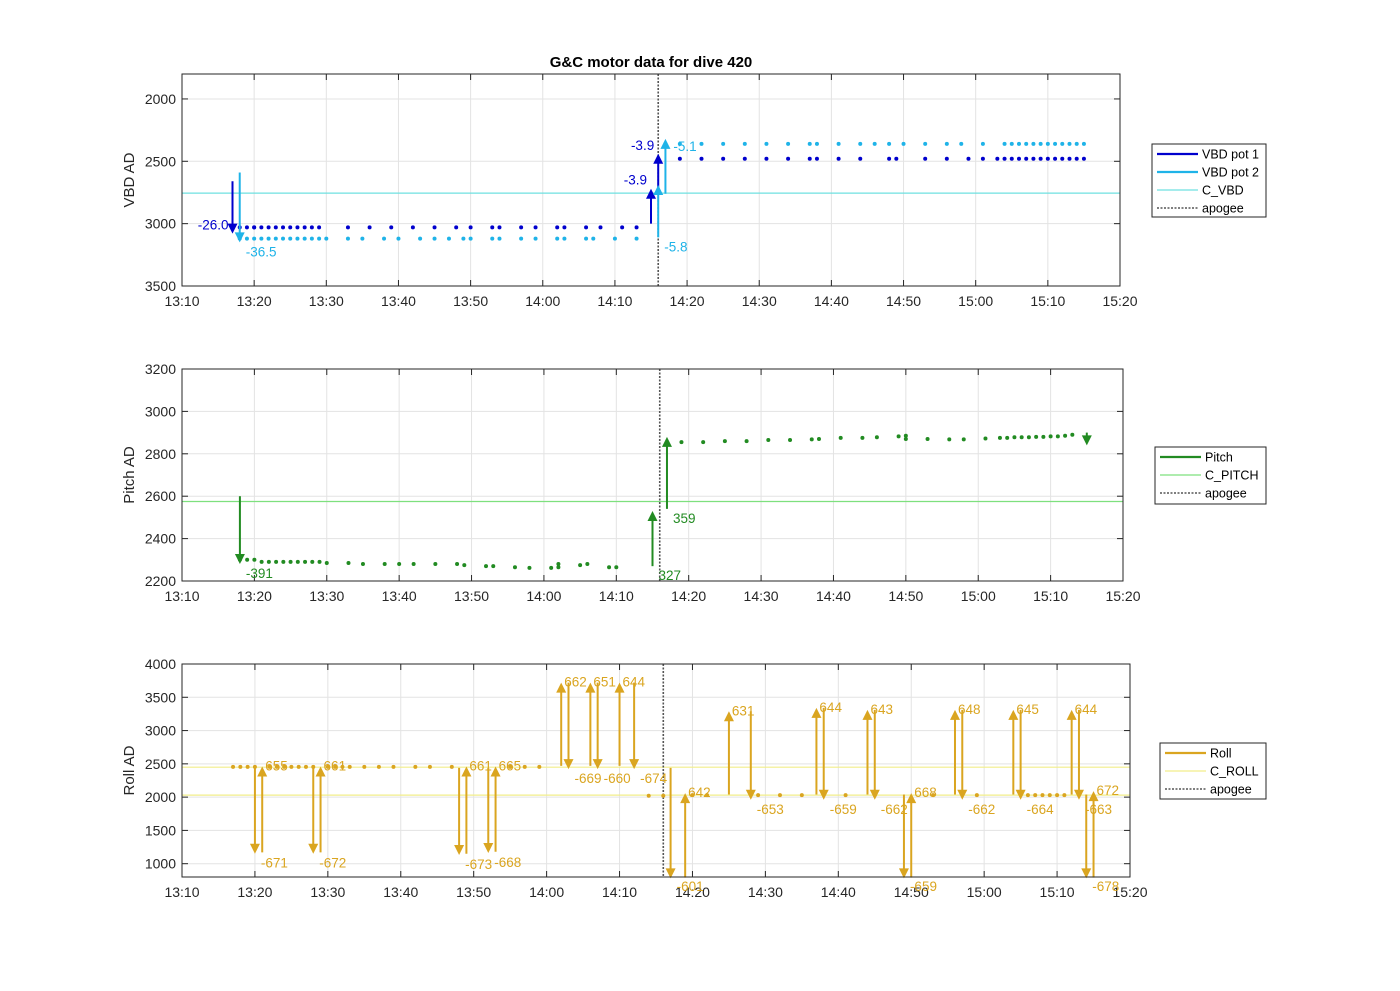 The width and height of the screenshot is (1400, 991). What do you see at coordinates (684, 518) in the screenshot?
I see `arrow-label: 359` at bounding box center [684, 518].